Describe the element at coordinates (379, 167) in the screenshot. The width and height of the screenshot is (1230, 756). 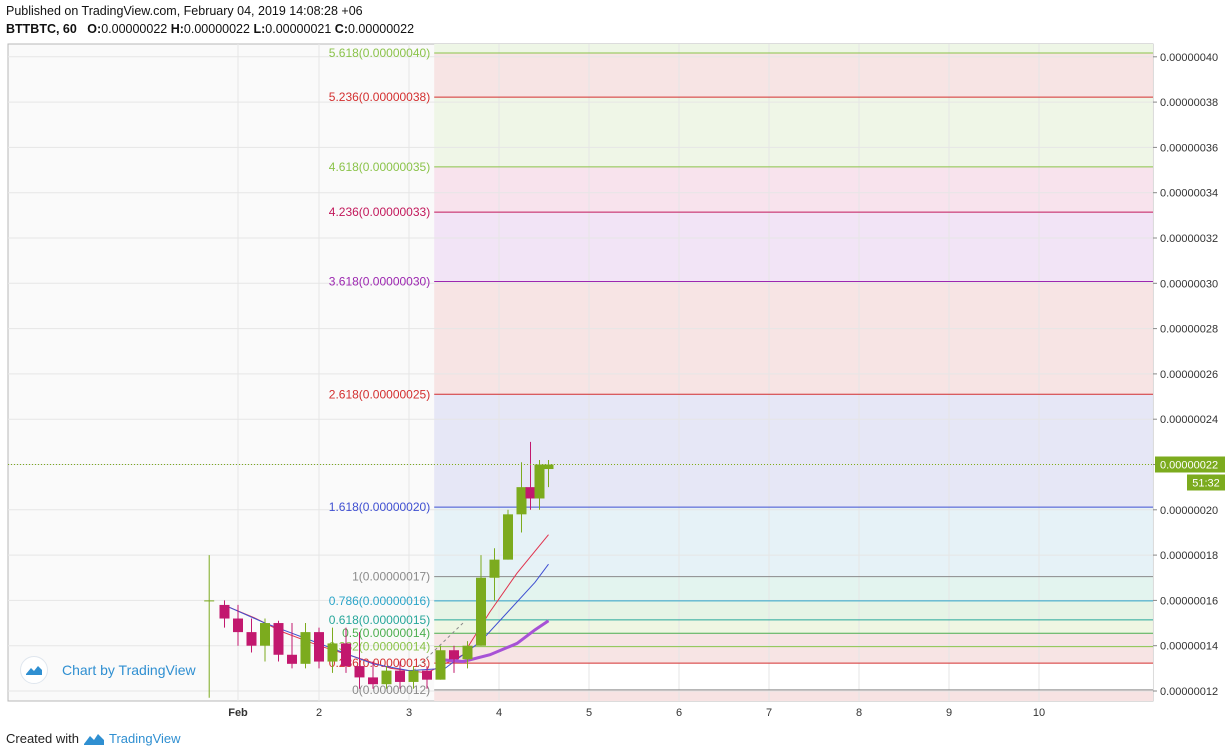
I see `fib-level-label: 4.618(0.00000035)` at that location.